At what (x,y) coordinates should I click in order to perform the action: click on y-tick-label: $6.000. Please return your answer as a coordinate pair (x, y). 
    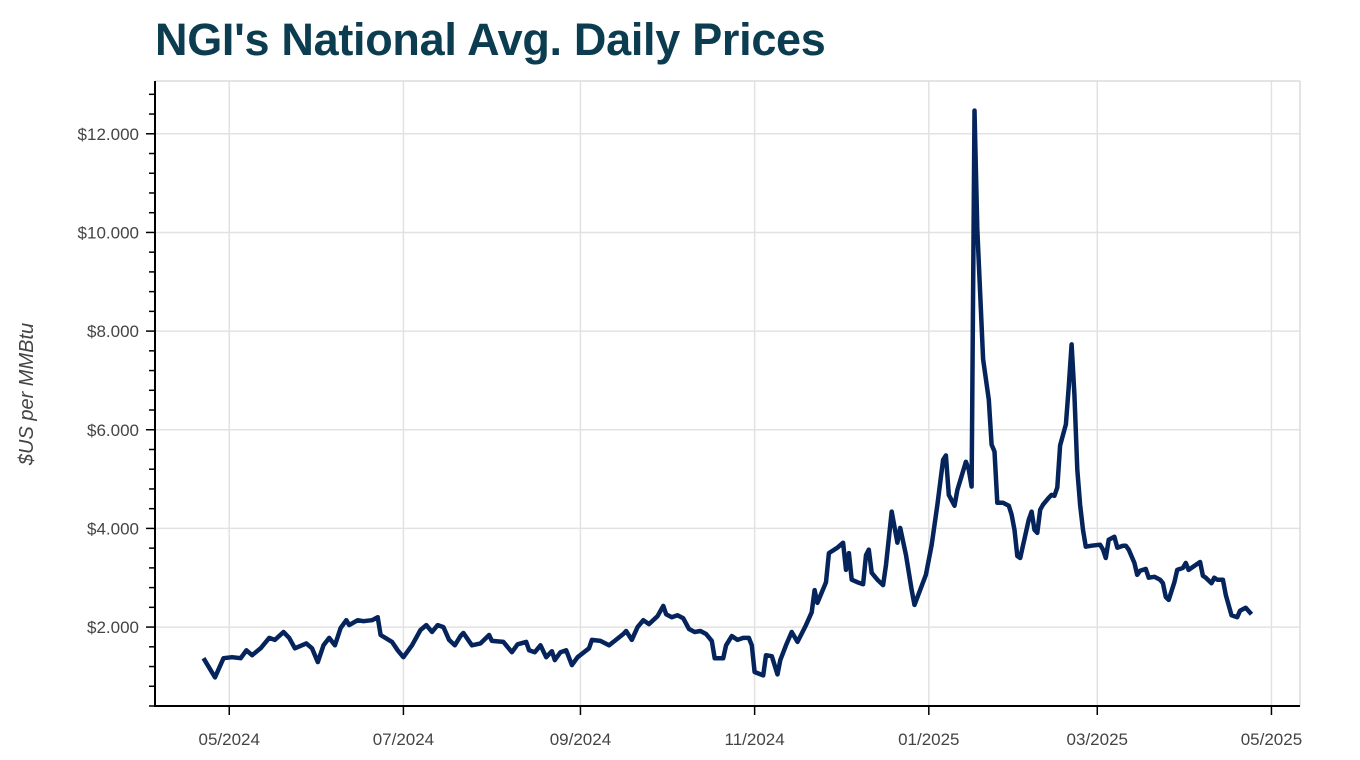
    Looking at the image, I should click on (113, 430).